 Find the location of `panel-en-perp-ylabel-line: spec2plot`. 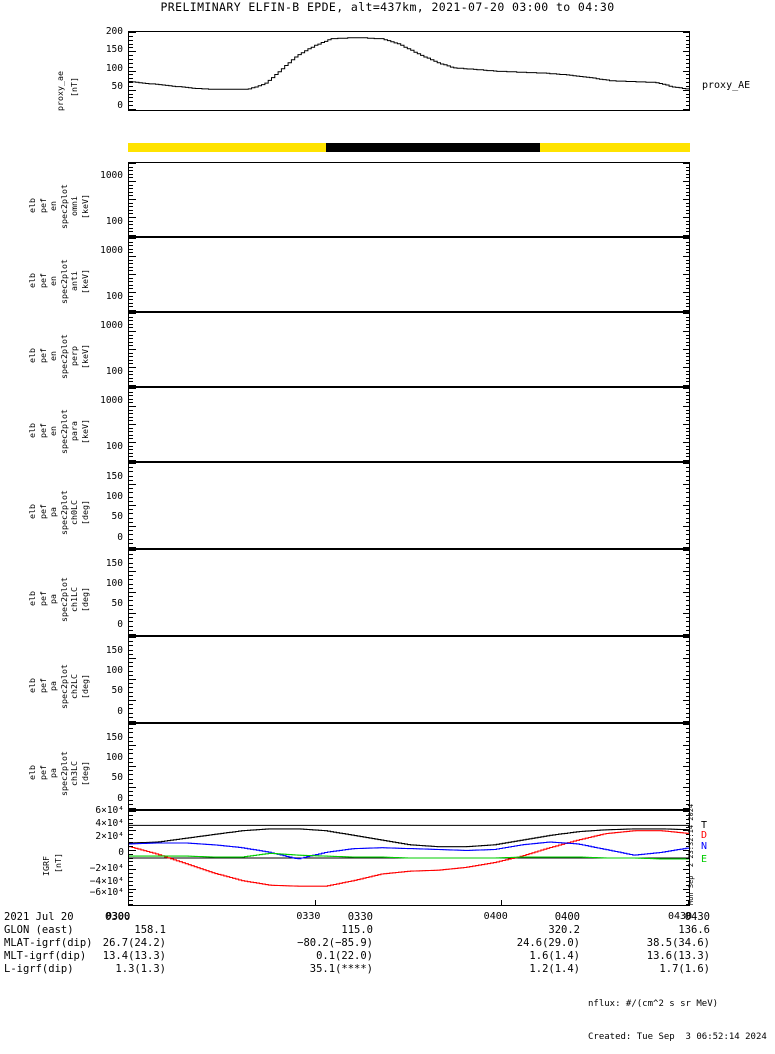

panel-en-perp-ylabel-line: spec2plot is located at coordinates (63, 356).